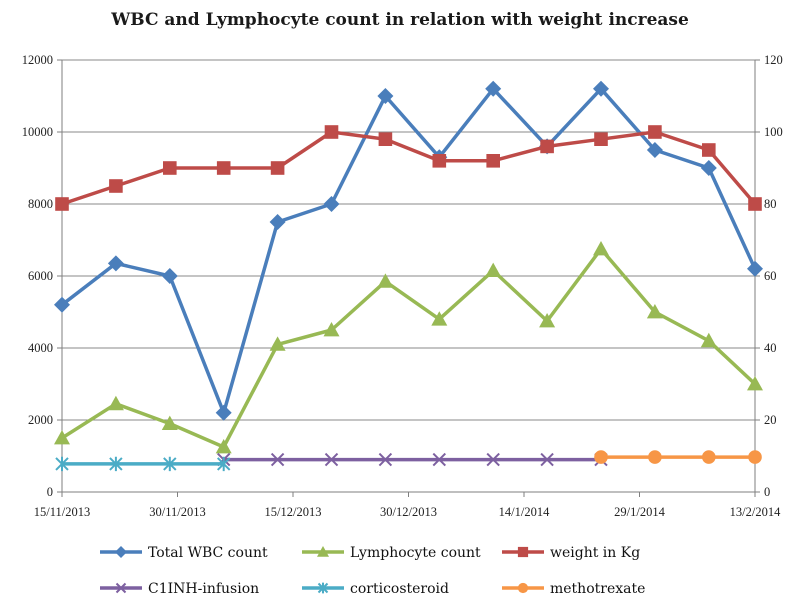 Image resolution: width=800 pixels, height=607 pixels. I want to click on series-line-weight-in-kg, so click(409, 168).